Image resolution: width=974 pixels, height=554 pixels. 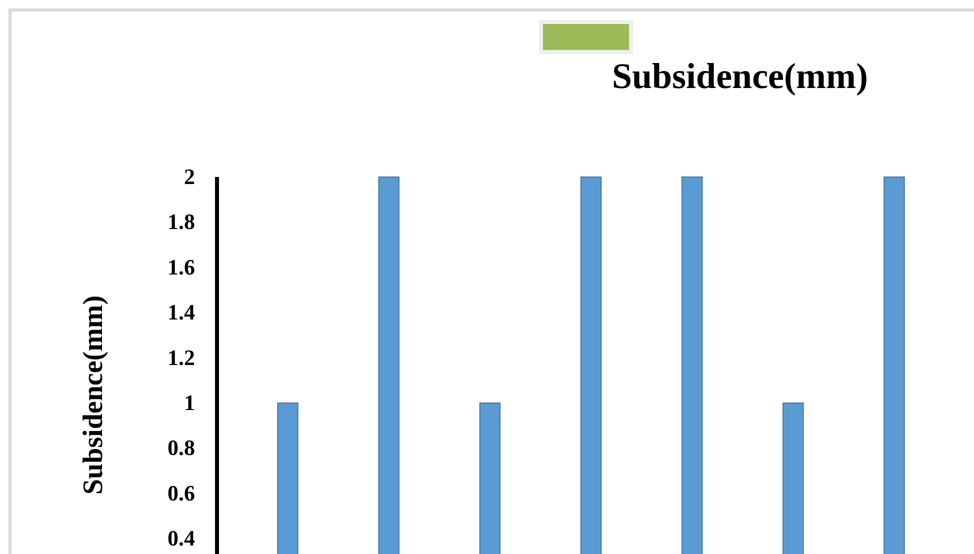 What do you see at coordinates (189, 403) in the screenshot?
I see `y-tick-label: 1` at bounding box center [189, 403].